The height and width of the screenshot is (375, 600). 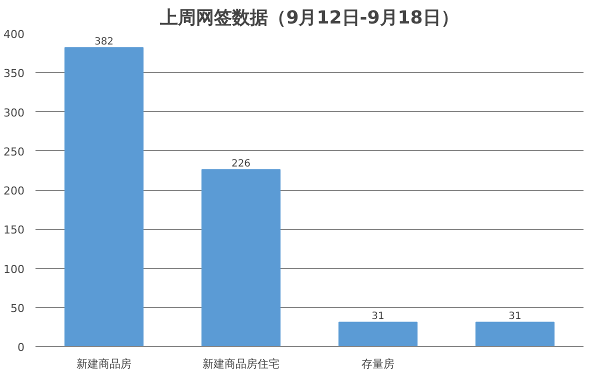 What do you see at coordinates (21, 347) in the screenshot?
I see `y-tick-label: 0` at bounding box center [21, 347].